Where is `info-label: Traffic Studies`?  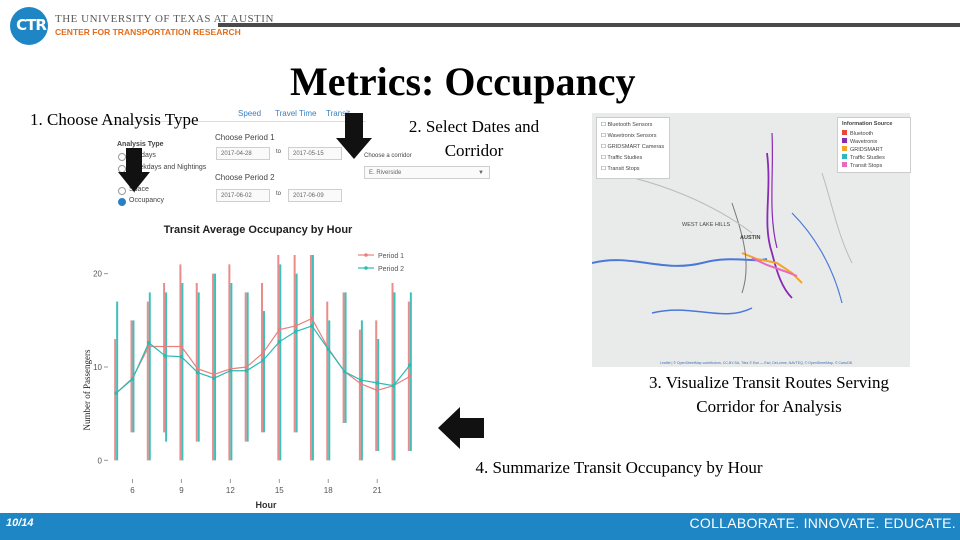
info-label: Traffic Studies is located at coordinates (867, 158).